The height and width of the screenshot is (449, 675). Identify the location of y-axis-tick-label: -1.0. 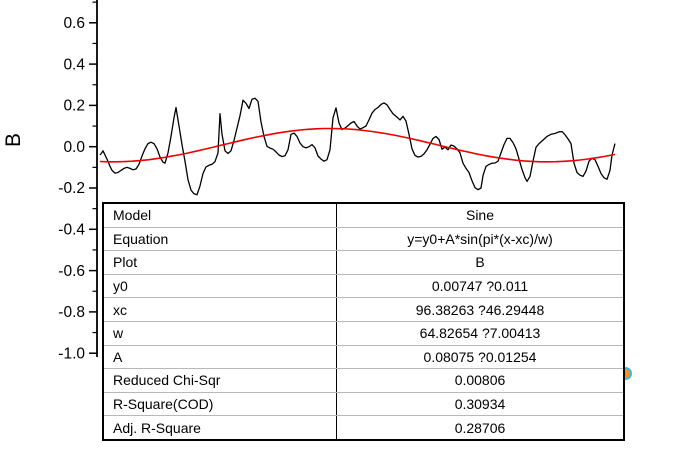
(71, 353).